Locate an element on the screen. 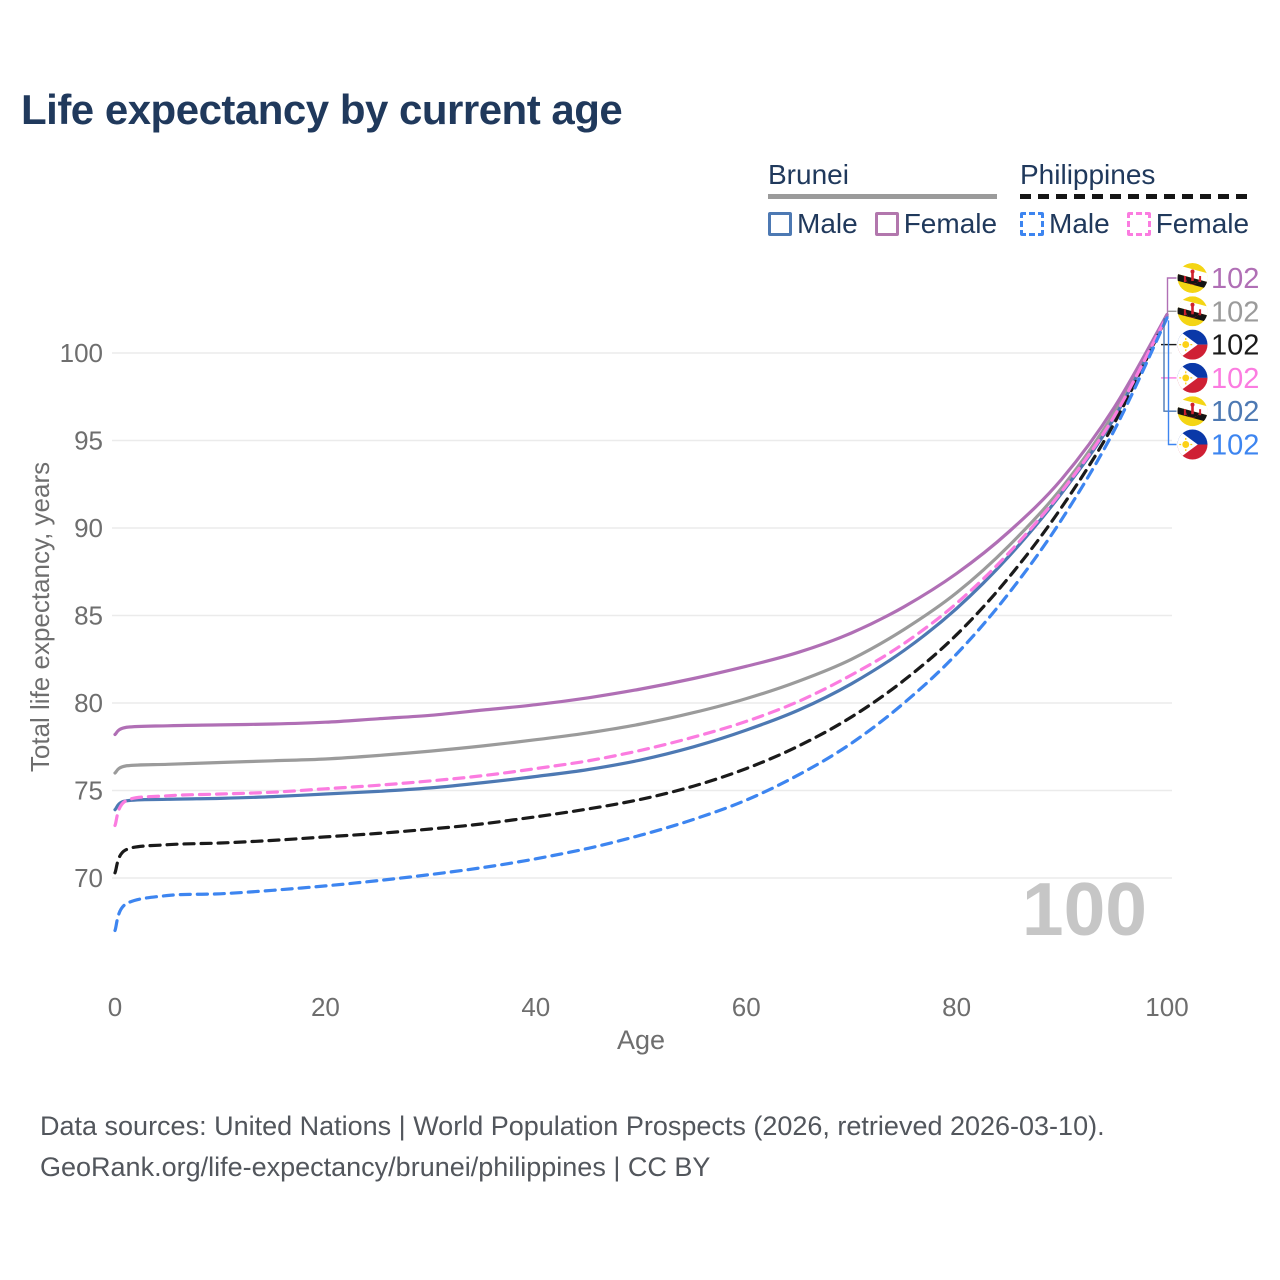 This screenshot has height=1280, width=1280. legend-group-brunei: Brunei Male Female is located at coordinates (883, 199).